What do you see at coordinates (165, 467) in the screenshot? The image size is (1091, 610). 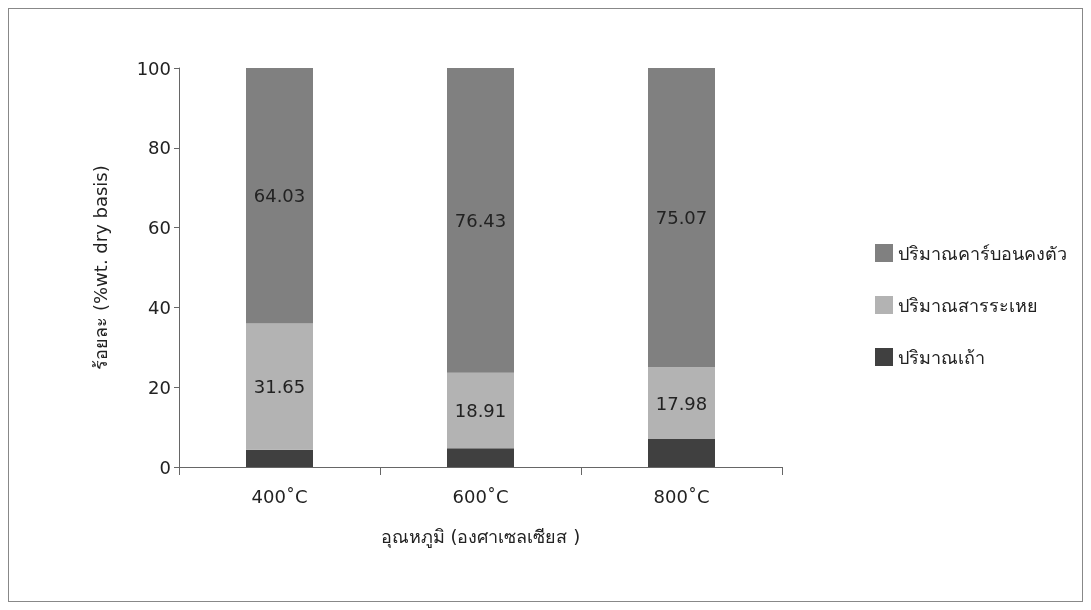 I see `y-tick-label: 0` at bounding box center [165, 467].